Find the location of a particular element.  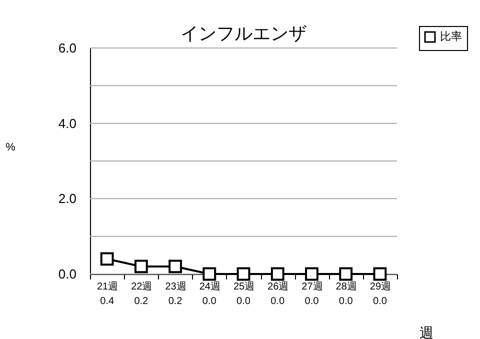

x-tick-label: 26週 is located at coordinates (278, 287).